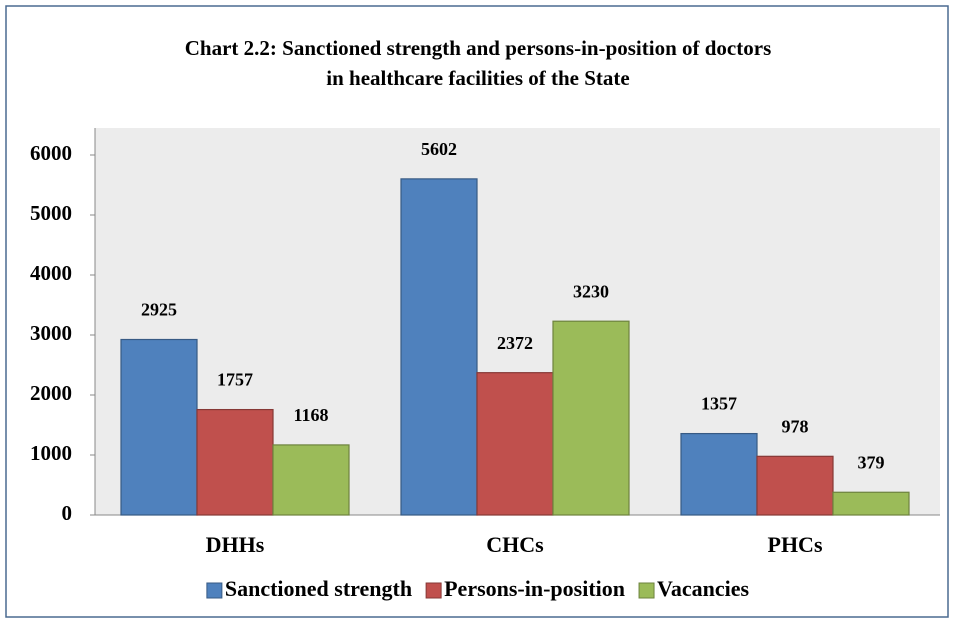  I want to click on y-tick-label: 0, so click(67, 513).